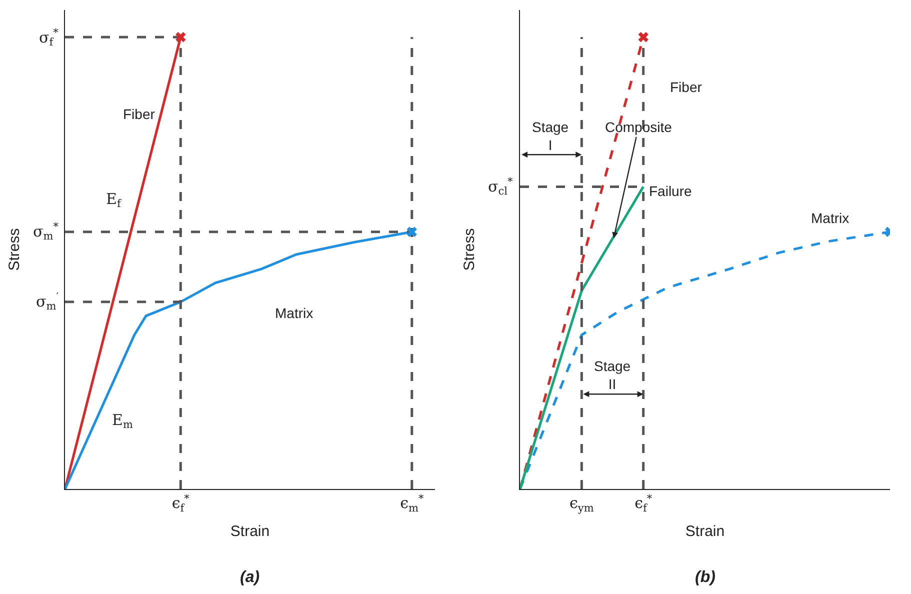  Describe the element at coordinates (582, 504) in the screenshot. I see `x-tick-label: ϵ$_{ym}$` at that location.